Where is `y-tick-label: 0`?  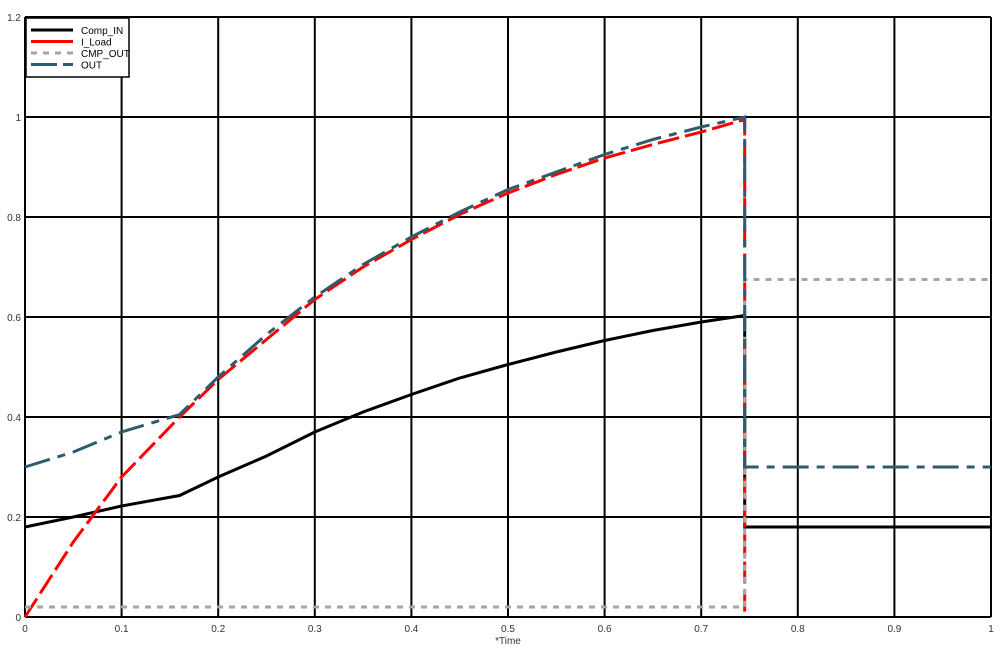 y-tick-label: 0 is located at coordinates (18, 618).